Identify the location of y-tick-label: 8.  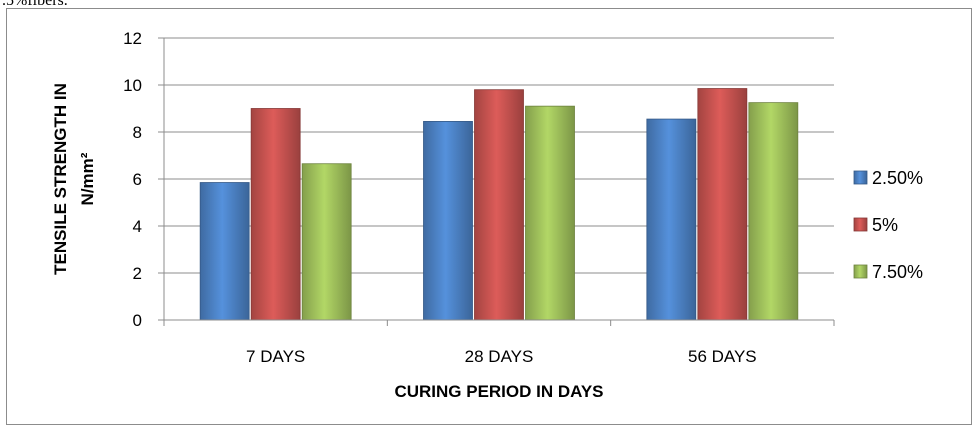
(137, 132).